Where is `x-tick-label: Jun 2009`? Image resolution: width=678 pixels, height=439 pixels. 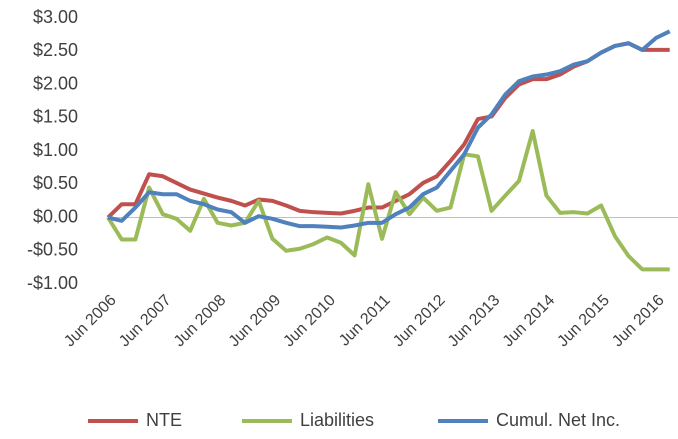
x-tick-label: Jun 2009 is located at coordinates (255, 321).